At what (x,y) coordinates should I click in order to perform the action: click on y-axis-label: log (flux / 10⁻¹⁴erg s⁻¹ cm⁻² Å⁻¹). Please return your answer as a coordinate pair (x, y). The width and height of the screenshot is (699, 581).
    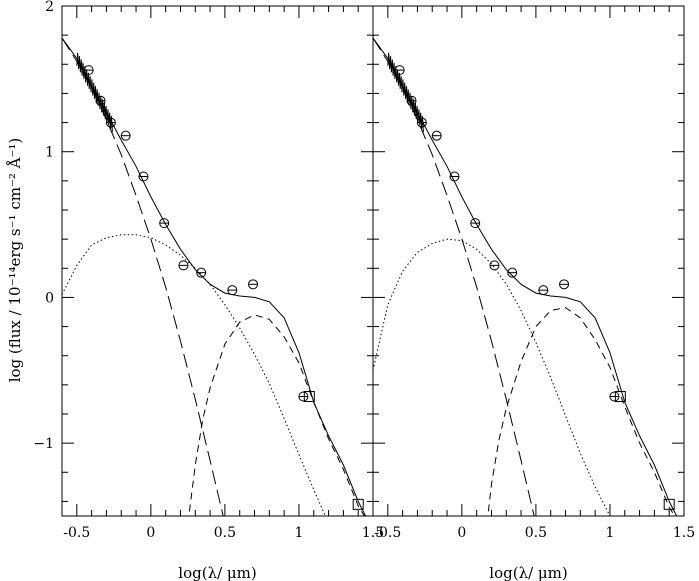
    Looking at the image, I should click on (15, 260).